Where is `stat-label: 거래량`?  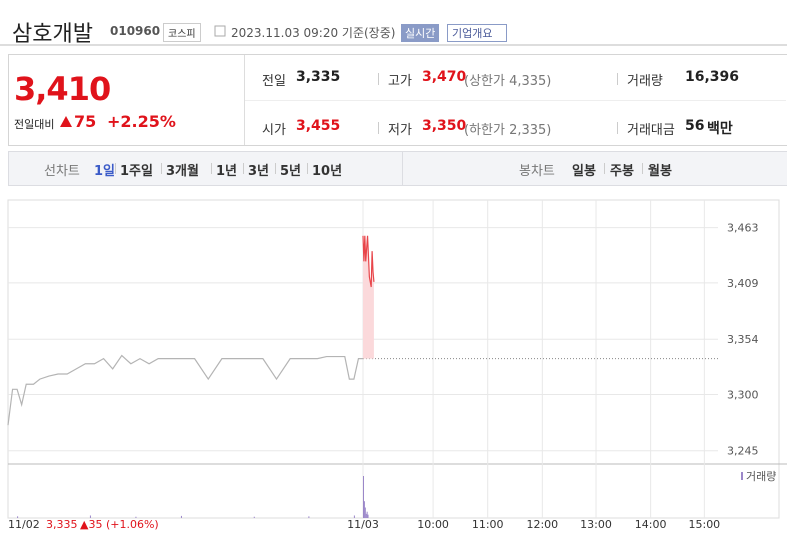 stat-label: 거래량 is located at coordinates (645, 81).